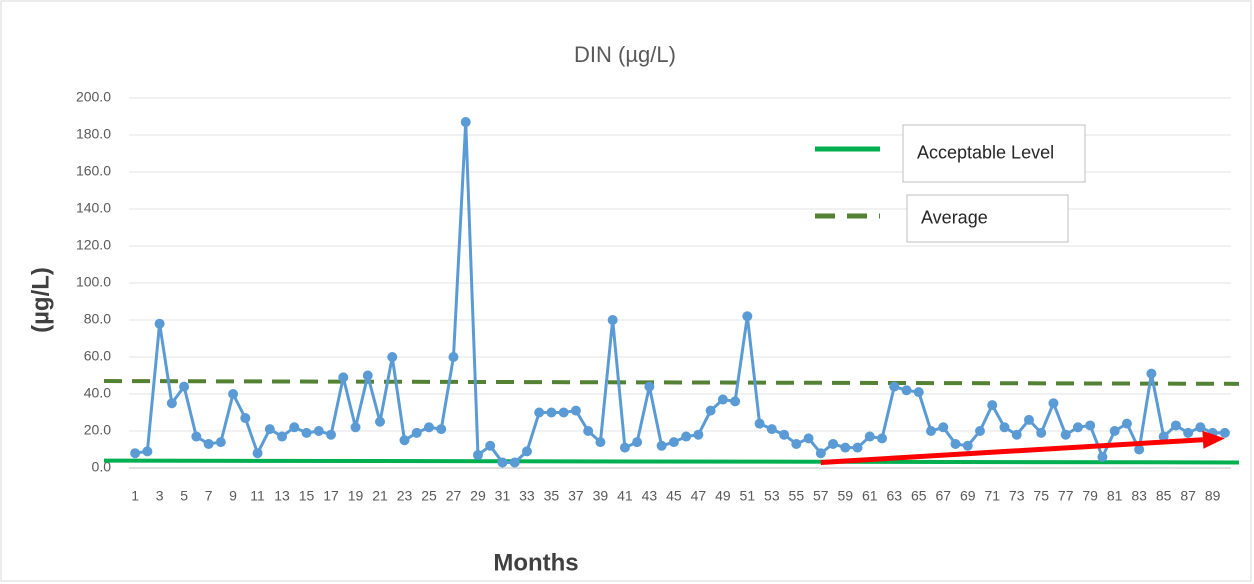  I want to click on y-axis-label: (µg/L), so click(40, 300).